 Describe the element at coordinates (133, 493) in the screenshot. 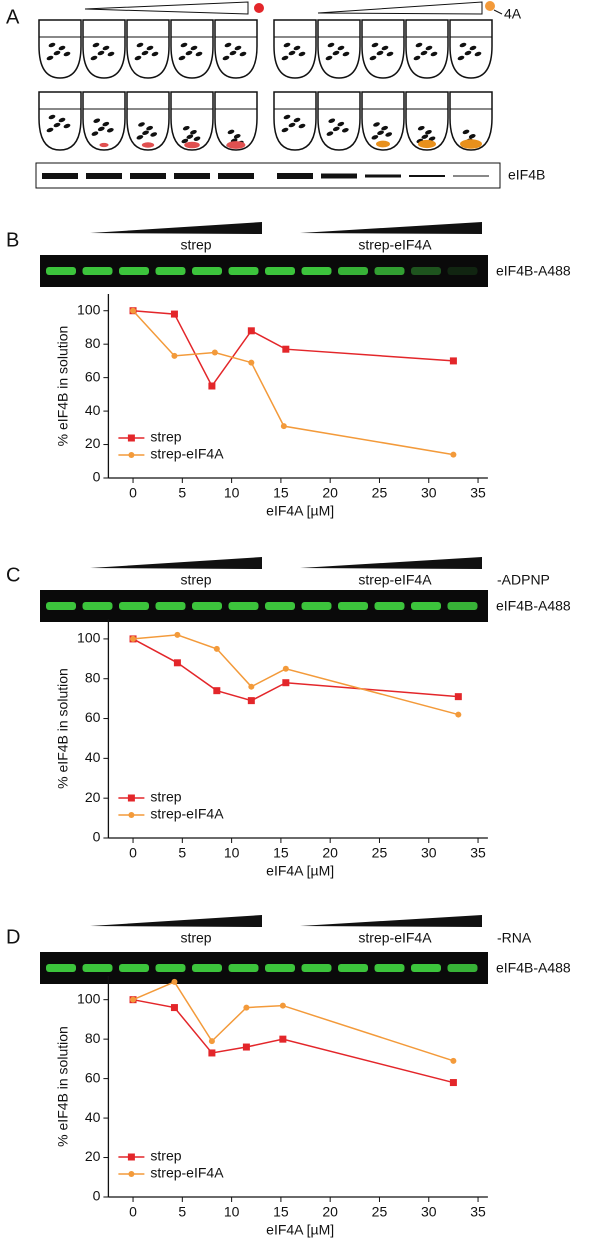

I see `x-tick-label: 0` at that location.